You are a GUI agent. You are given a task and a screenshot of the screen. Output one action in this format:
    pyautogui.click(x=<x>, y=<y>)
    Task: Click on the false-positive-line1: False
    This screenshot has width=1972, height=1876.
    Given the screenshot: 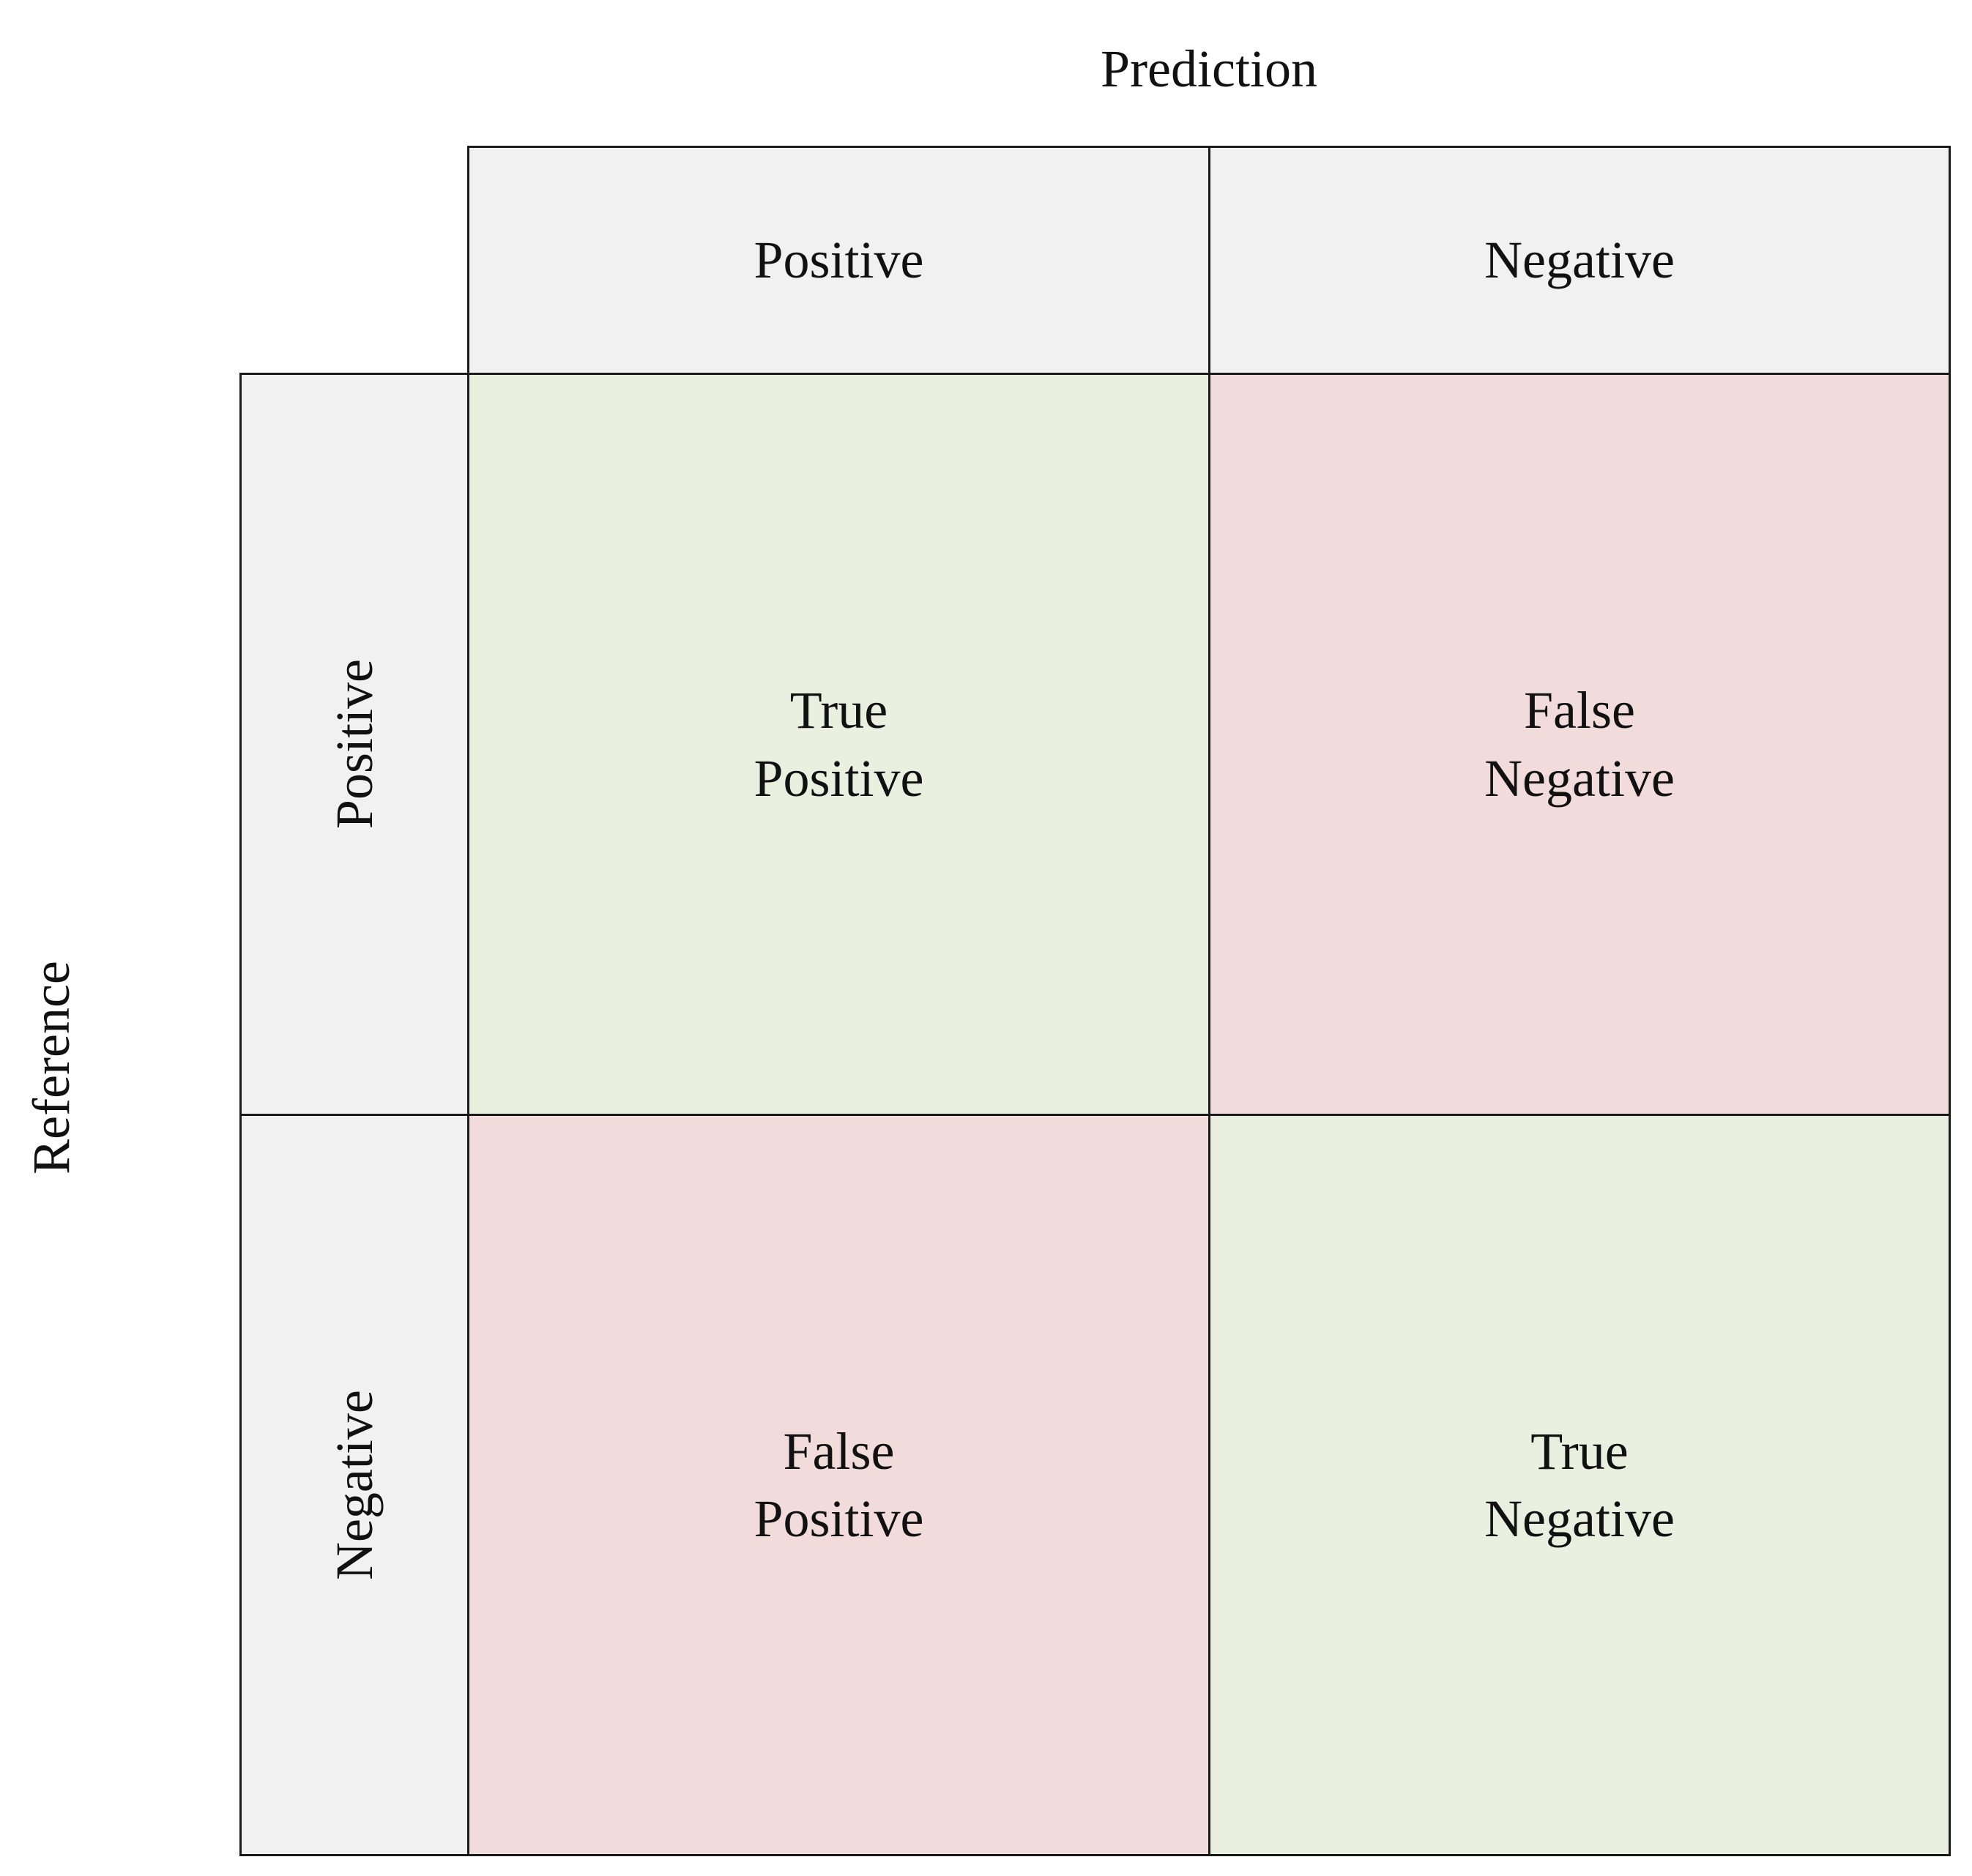 What is the action you would take?
    pyautogui.click(x=839, y=1451)
    